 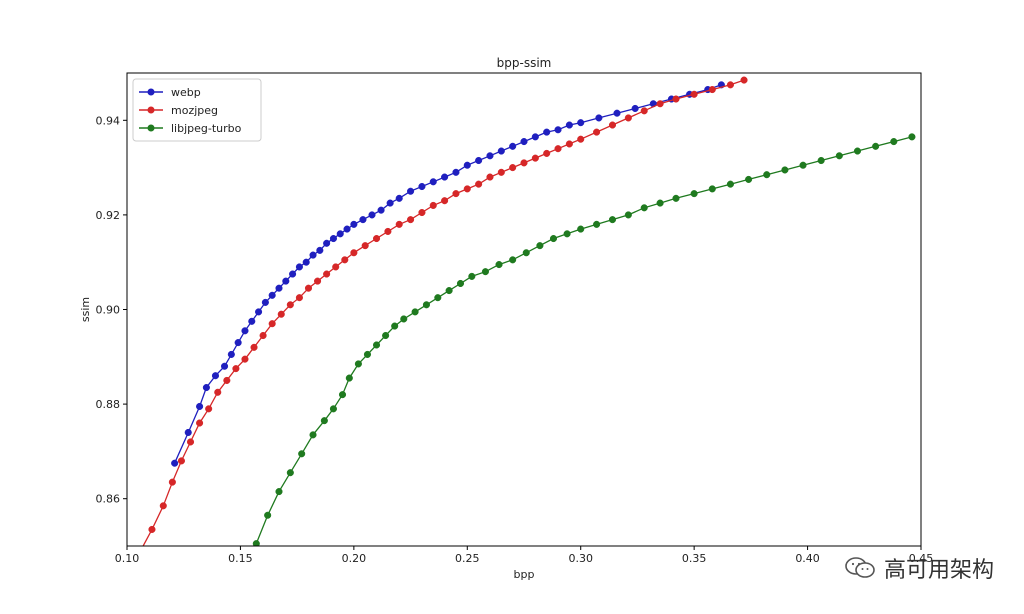 I want to click on legend-marker-mozjpeg, so click(x=151, y=110).